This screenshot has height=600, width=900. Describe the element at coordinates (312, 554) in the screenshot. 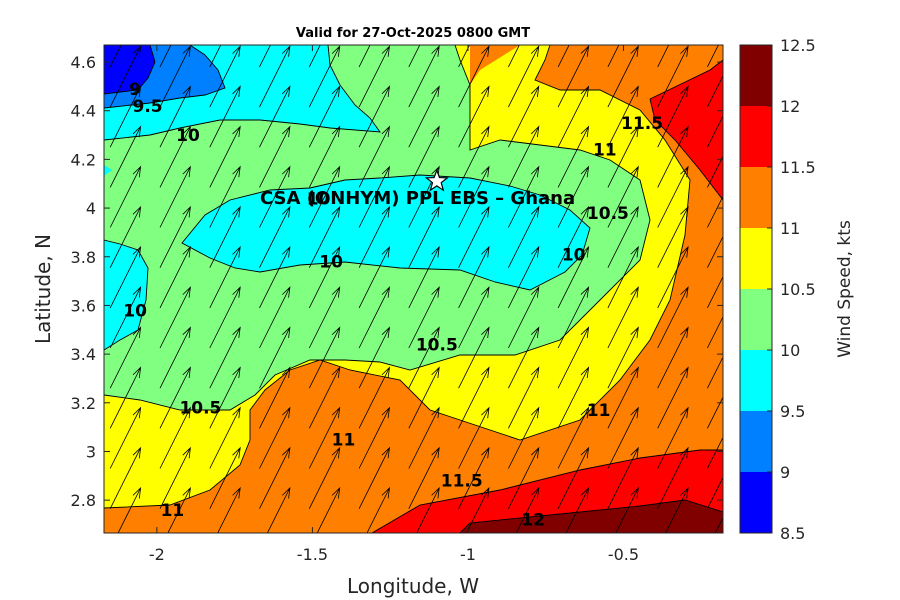

I see `x-tick-label: -1.5` at that location.